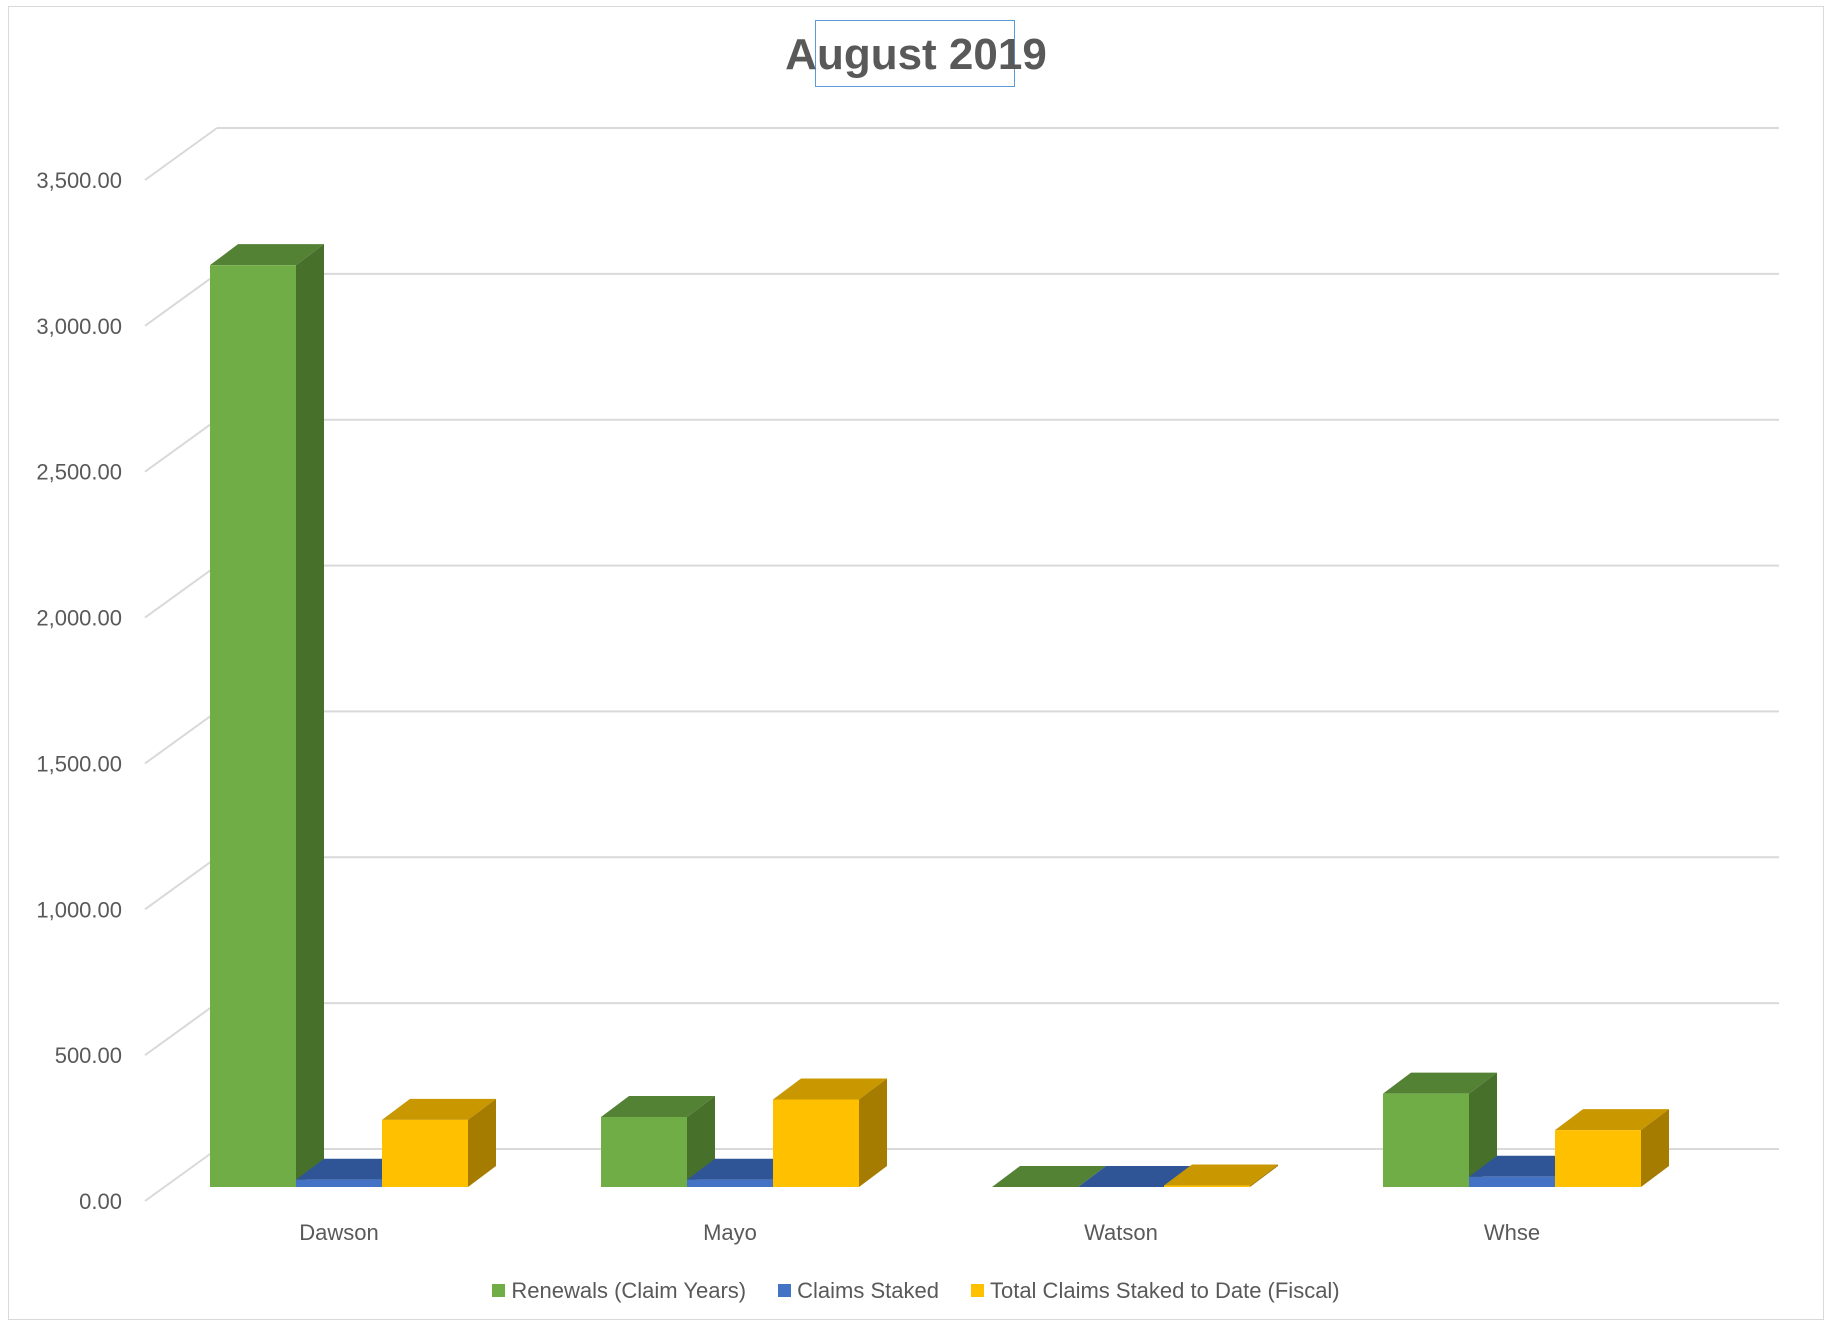 The height and width of the screenshot is (1326, 1832). Describe the element at coordinates (79, 180) in the screenshot. I see `y-tick-label: 3,500.00` at that location.